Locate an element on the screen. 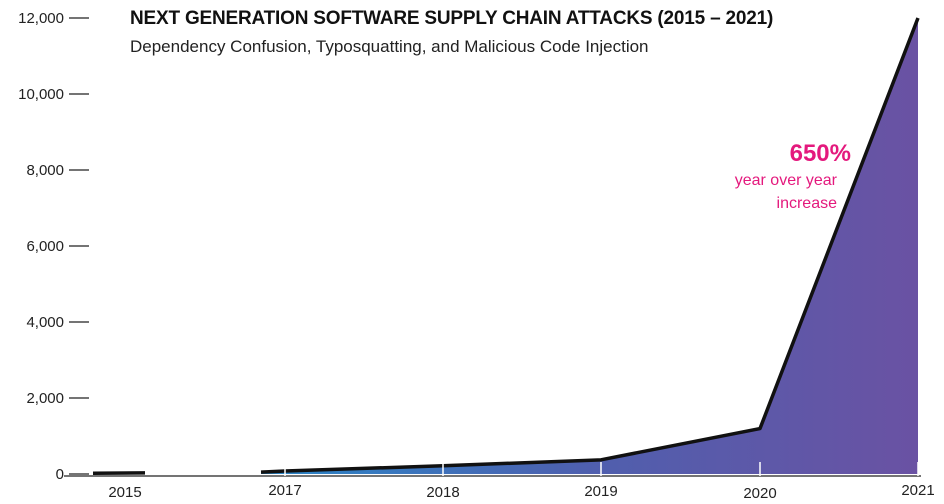 This screenshot has width=944, height=504. x-tick-label: 2020 is located at coordinates (759, 493).